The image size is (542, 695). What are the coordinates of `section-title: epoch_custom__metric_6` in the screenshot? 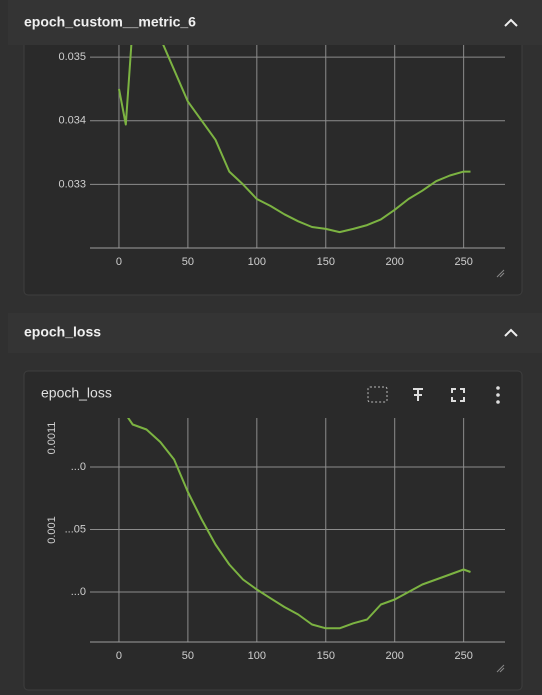 It's located at (110, 22).